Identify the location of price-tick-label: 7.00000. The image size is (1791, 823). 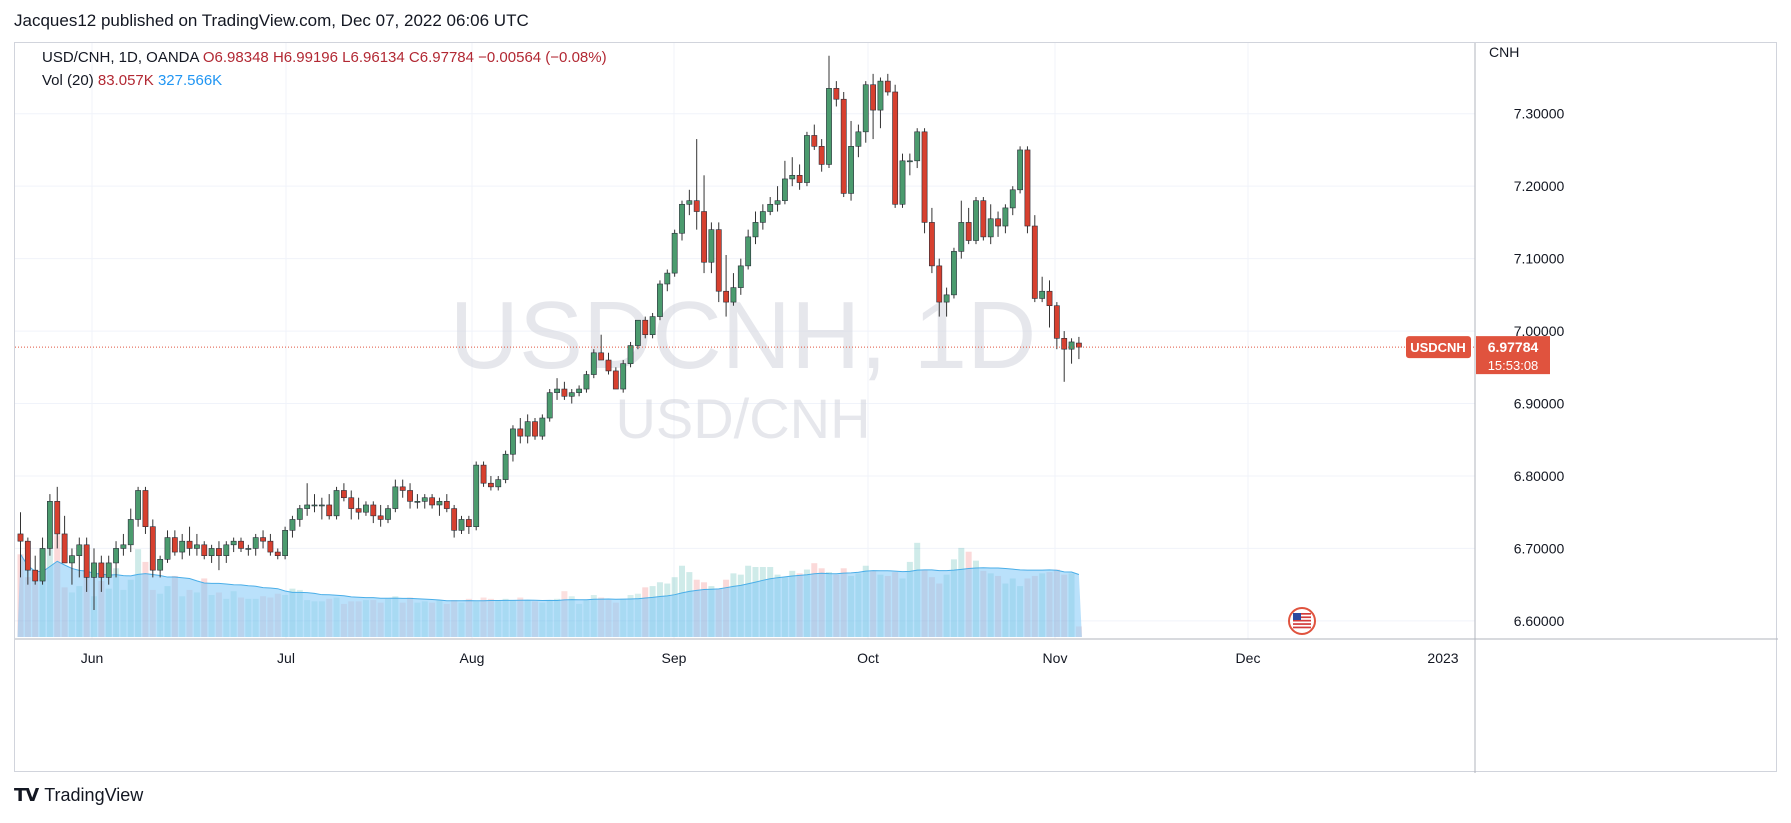
(1539, 331).